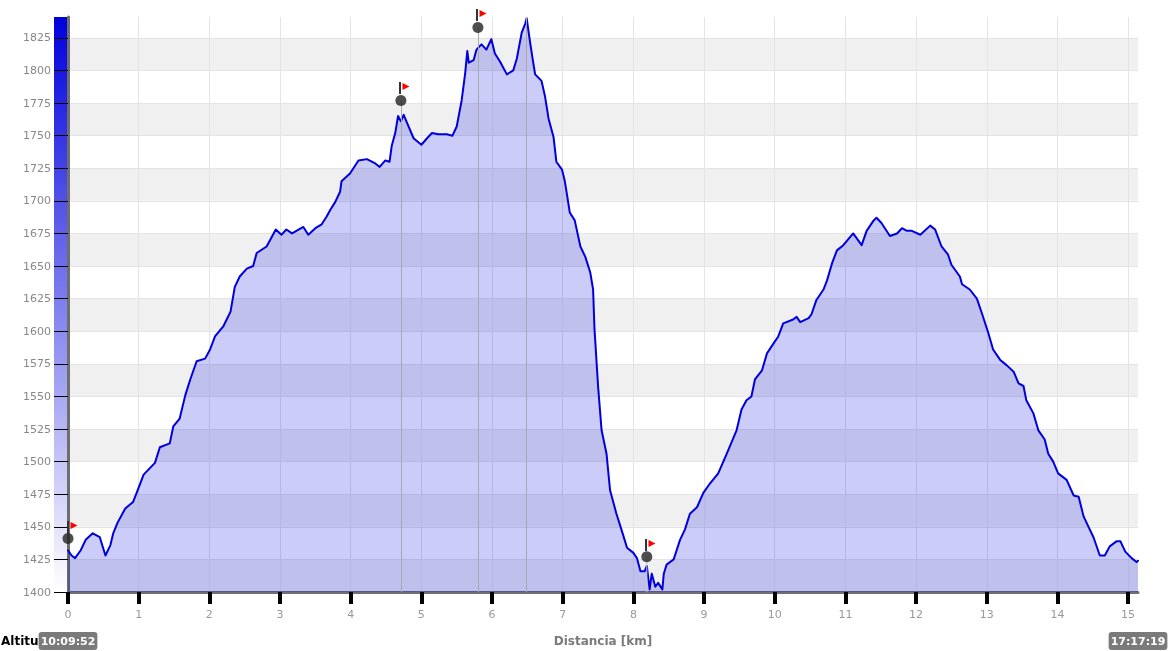 Image resolution: width=1169 pixels, height=651 pixels. What do you see at coordinates (563, 614) in the screenshot?
I see `x-tick-label: 7` at bounding box center [563, 614].